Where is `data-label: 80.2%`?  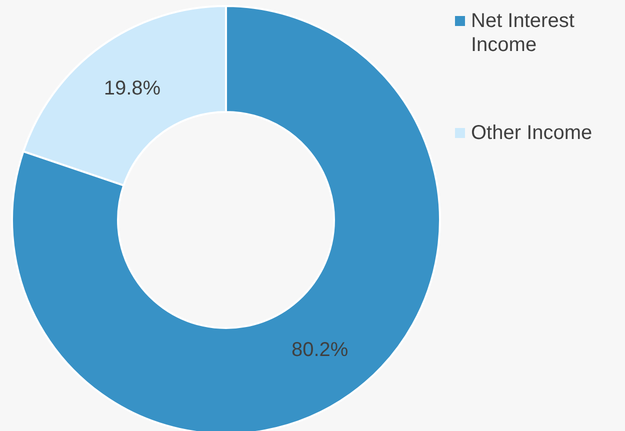
data-label: 80.2% is located at coordinates (319, 350).